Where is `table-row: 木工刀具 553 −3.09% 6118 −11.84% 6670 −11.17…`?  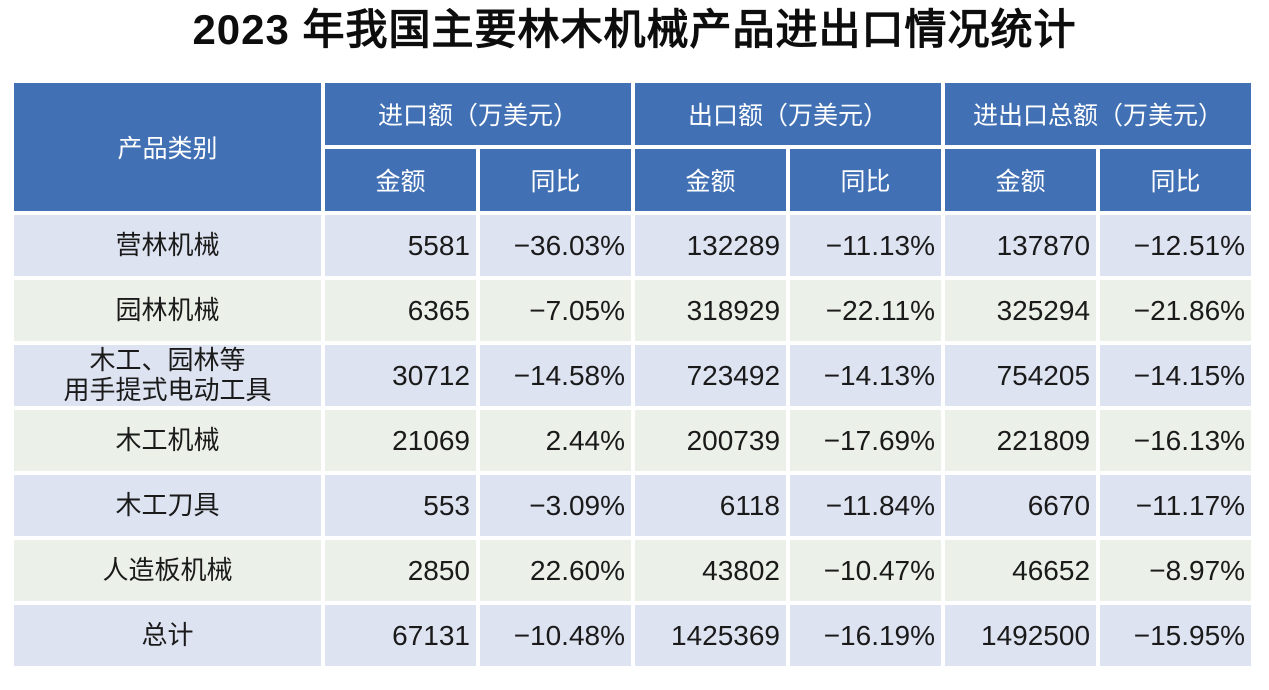
table-row: 木工刀具 553 −3.09% 6118 −11.84% 6670 −11.17… is located at coordinates (633, 505).